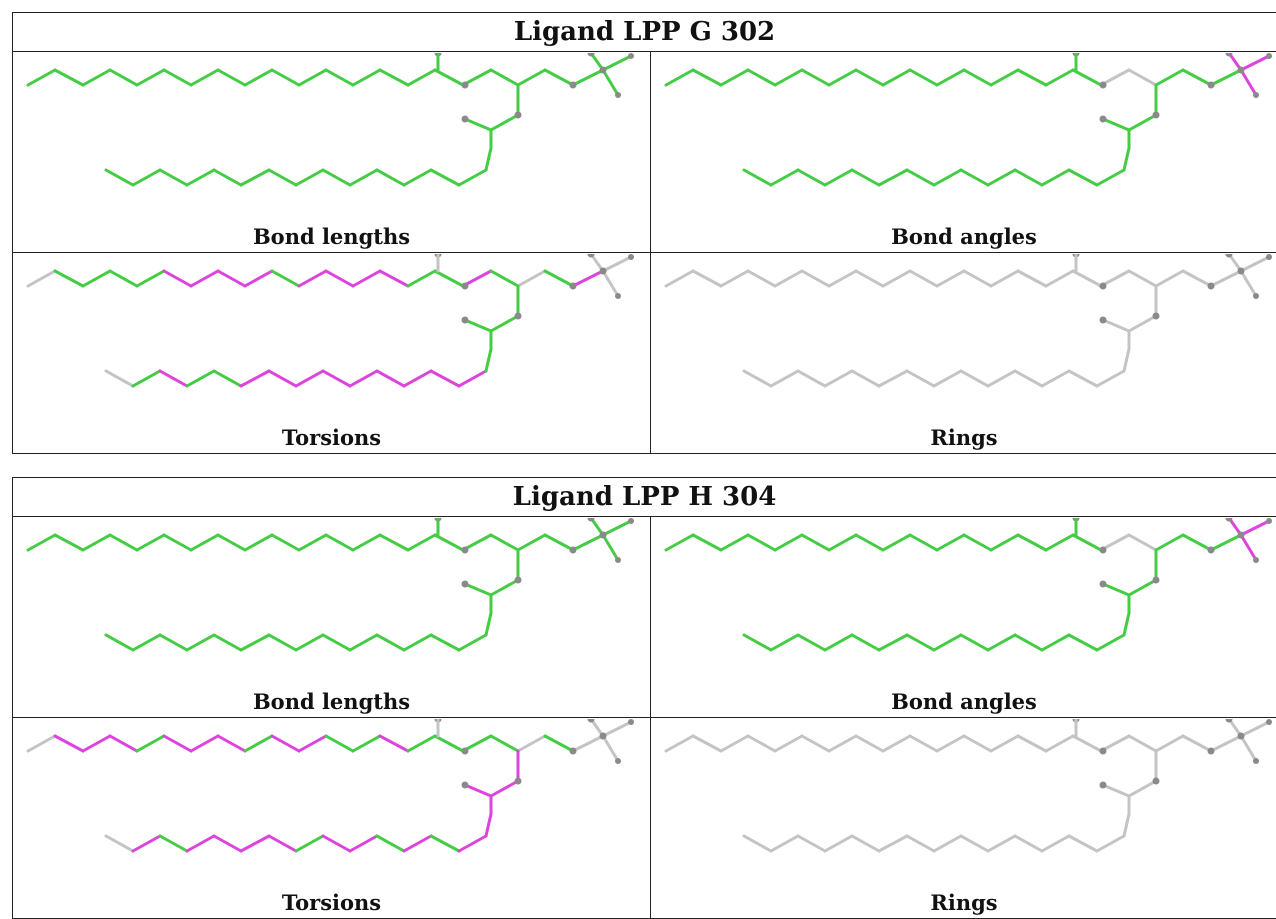 Image resolution: width=1276 pixels, height=919 pixels. What do you see at coordinates (331, 236) in the screenshot?
I see `panel-caption: Bond lengths` at bounding box center [331, 236].